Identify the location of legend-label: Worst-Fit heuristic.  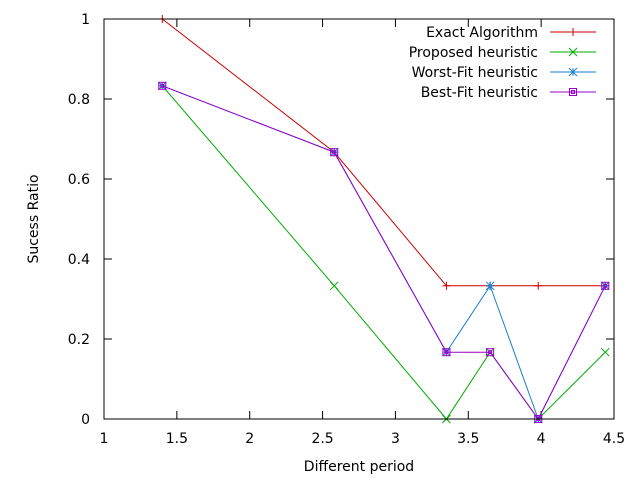
(475, 73).